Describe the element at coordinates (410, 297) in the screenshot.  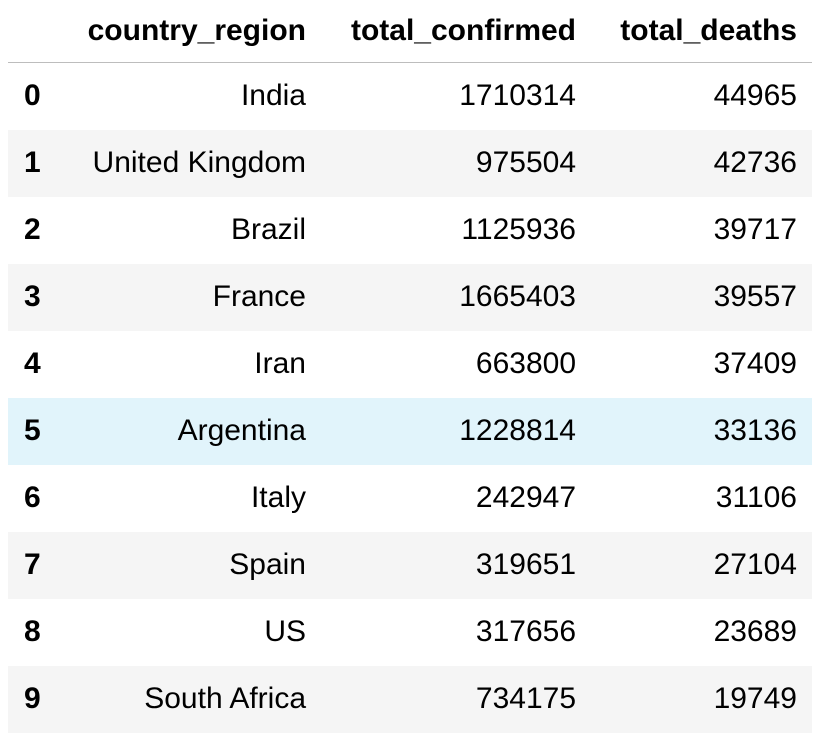
I see `table-row: 3 France 1665403 39557` at that location.